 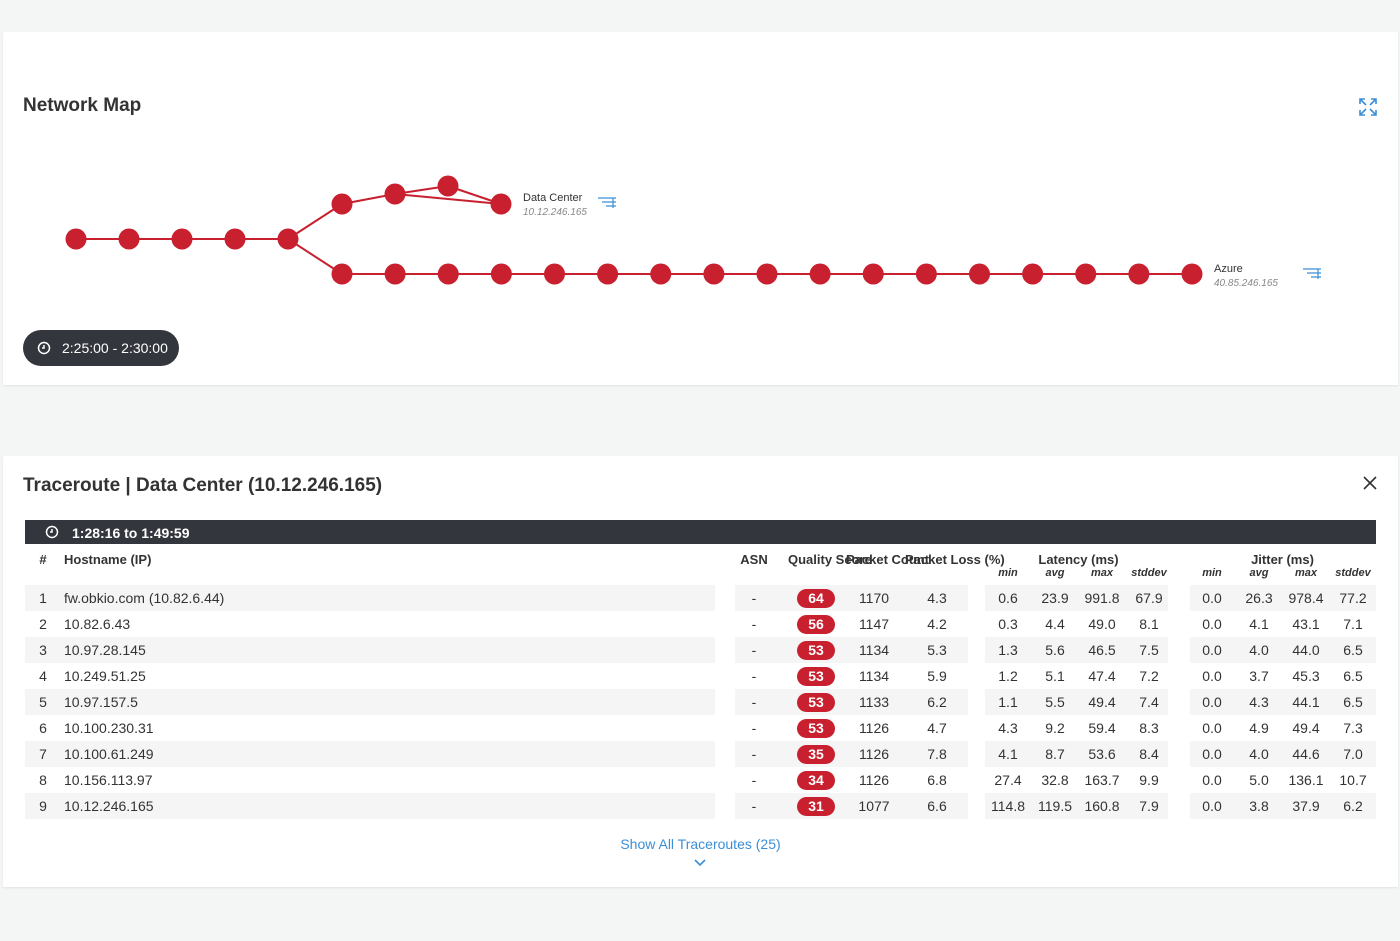 What do you see at coordinates (1055, 754) in the screenshot?
I see `cell: 8.7` at bounding box center [1055, 754].